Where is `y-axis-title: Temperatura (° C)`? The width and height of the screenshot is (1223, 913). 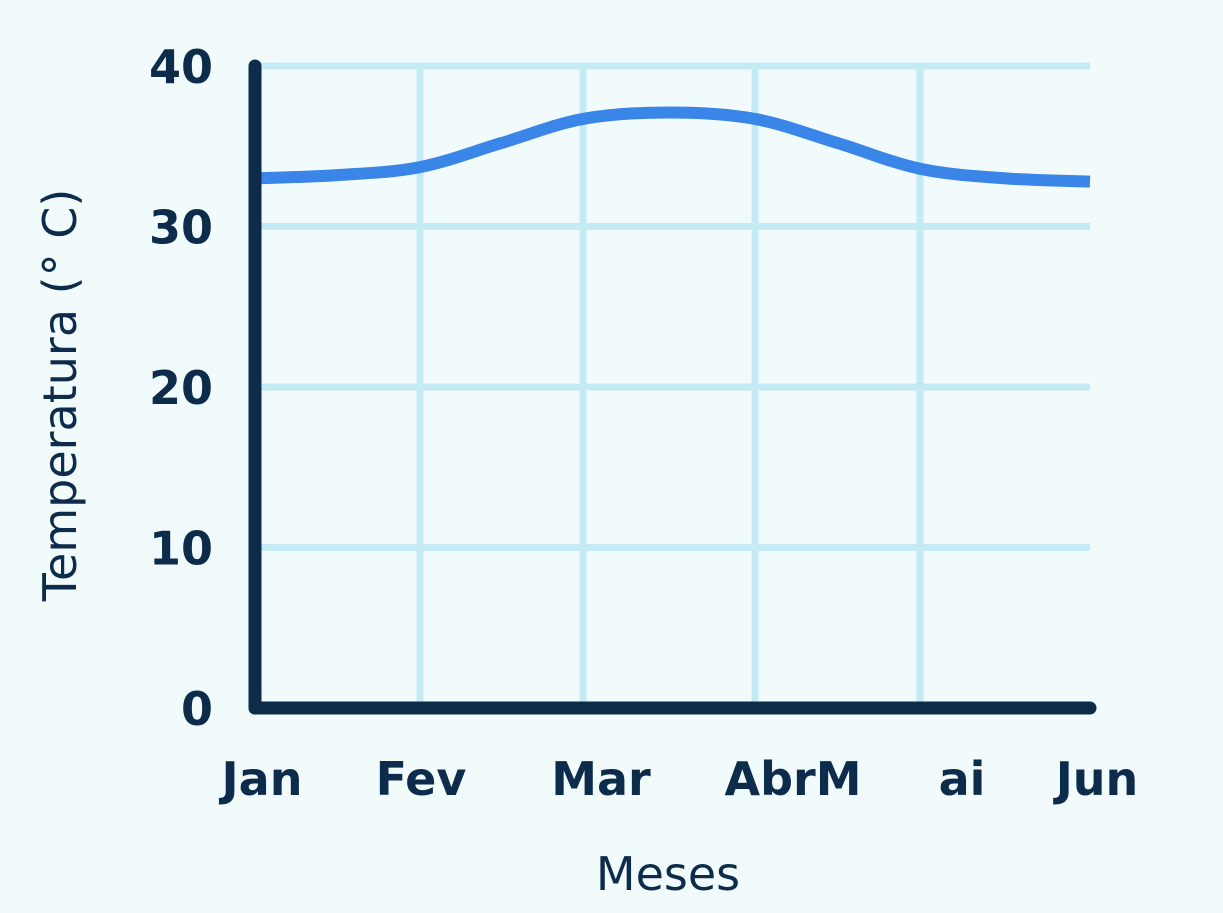 y-axis-title: Temperatura (° C) is located at coordinates (60, 396).